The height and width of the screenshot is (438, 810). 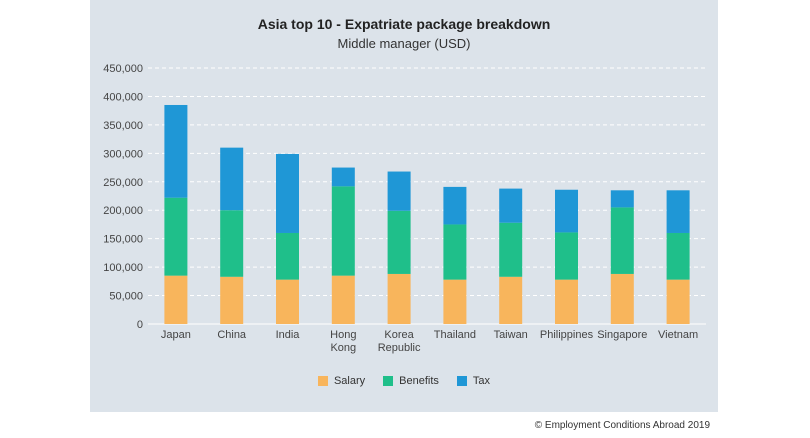 I want to click on legend-item-tax: Tax, so click(x=473, y=381).